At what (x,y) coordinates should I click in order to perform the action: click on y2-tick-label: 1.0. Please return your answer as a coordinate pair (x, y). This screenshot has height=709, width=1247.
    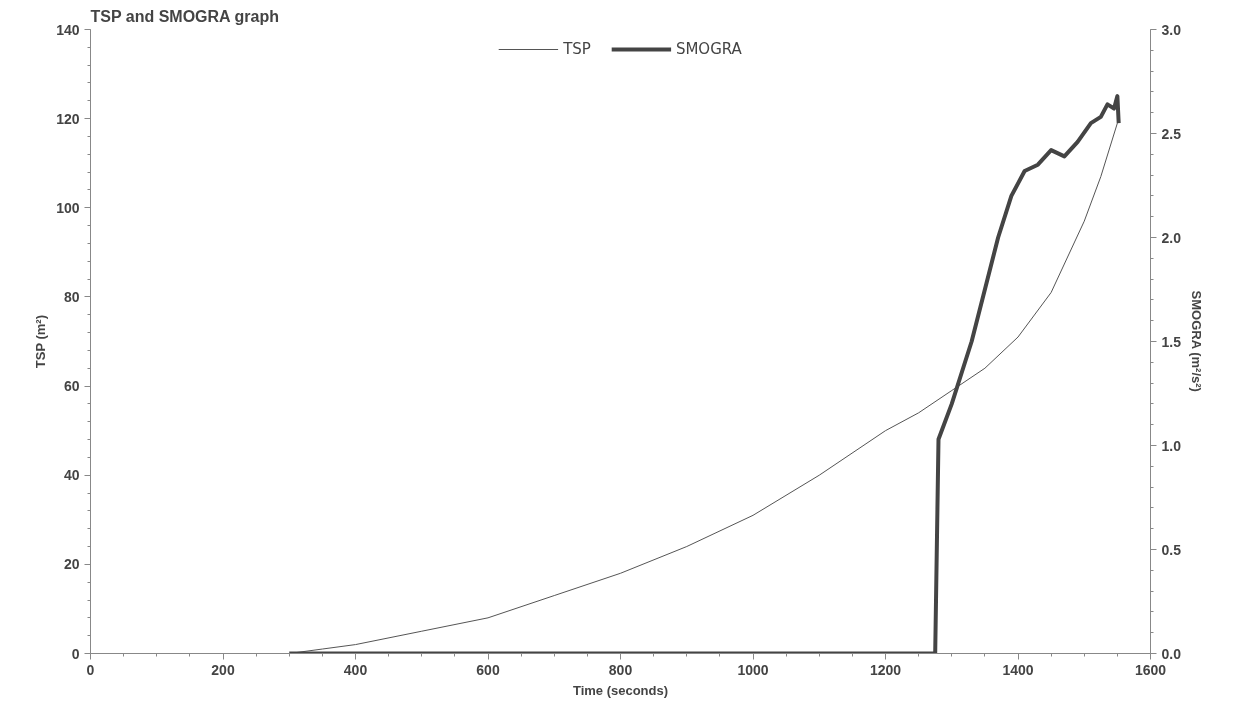
    Looking at the image, I should click on (1171, 445).